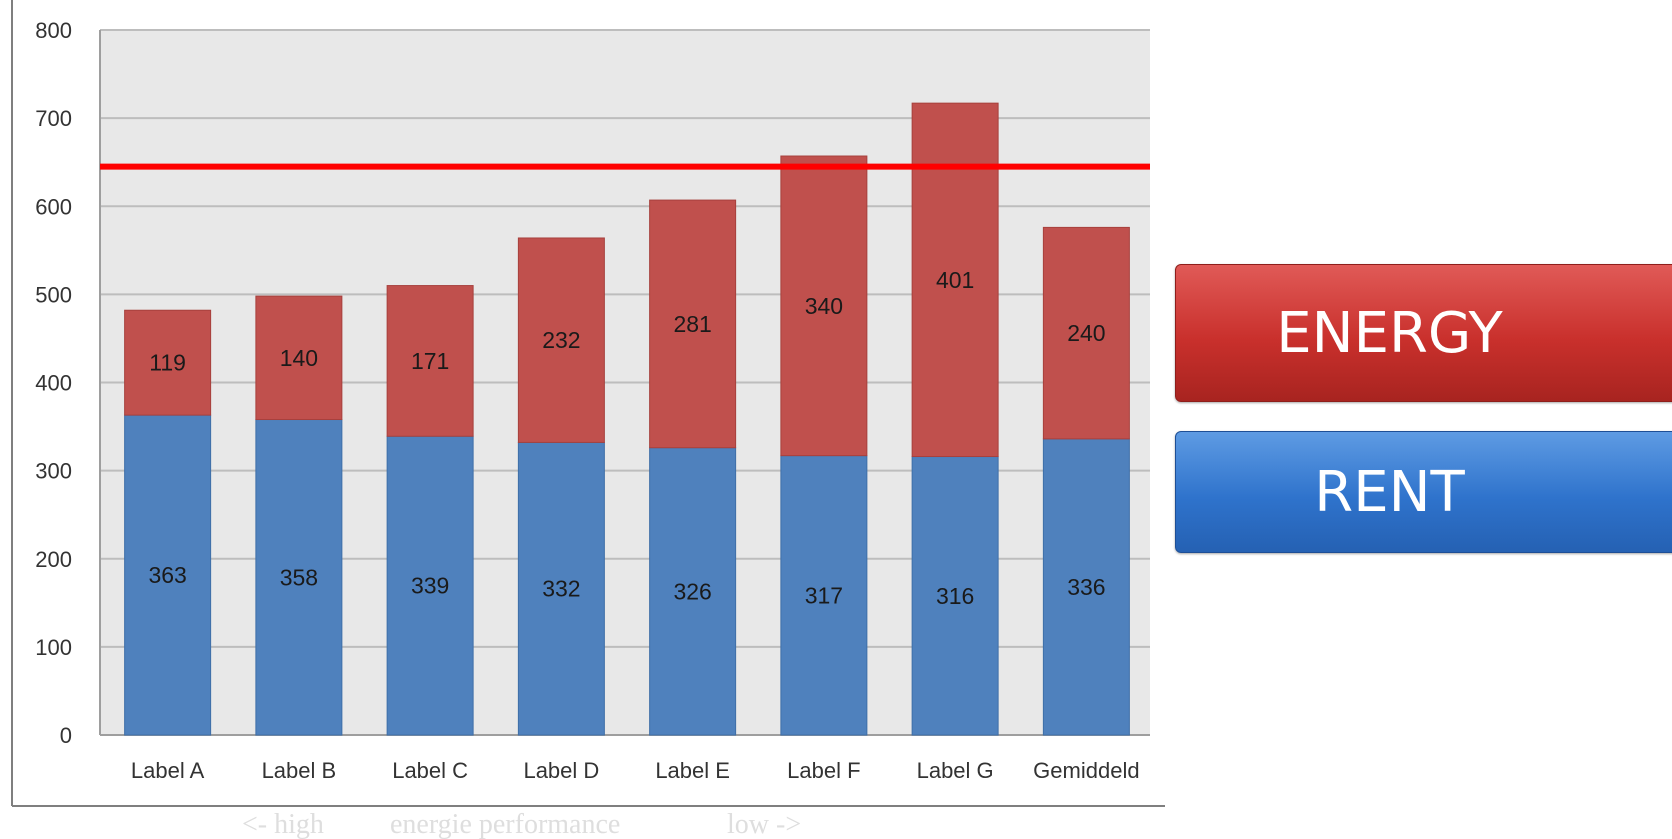  What do you see at coordinates (1389, 492) in the screenshot?
I see `legend-rent-label: RENT` at bounding box center [1389, 492].